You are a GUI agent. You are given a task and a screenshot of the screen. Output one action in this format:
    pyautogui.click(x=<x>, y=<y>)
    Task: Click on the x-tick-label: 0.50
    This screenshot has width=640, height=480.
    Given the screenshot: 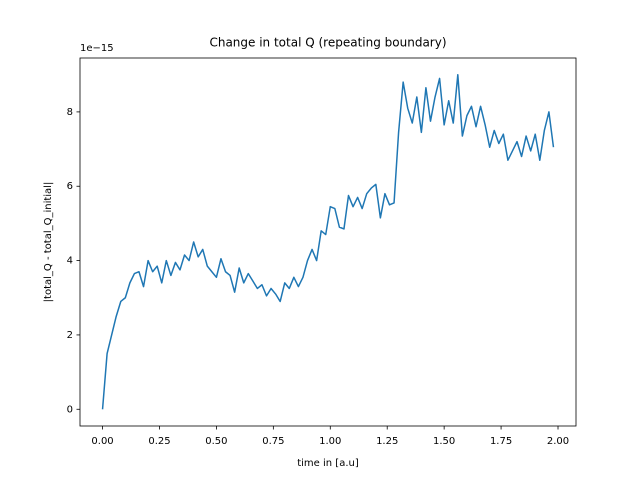 What is the action you would take?
    pyautogui.click(x=216, y=441)
    